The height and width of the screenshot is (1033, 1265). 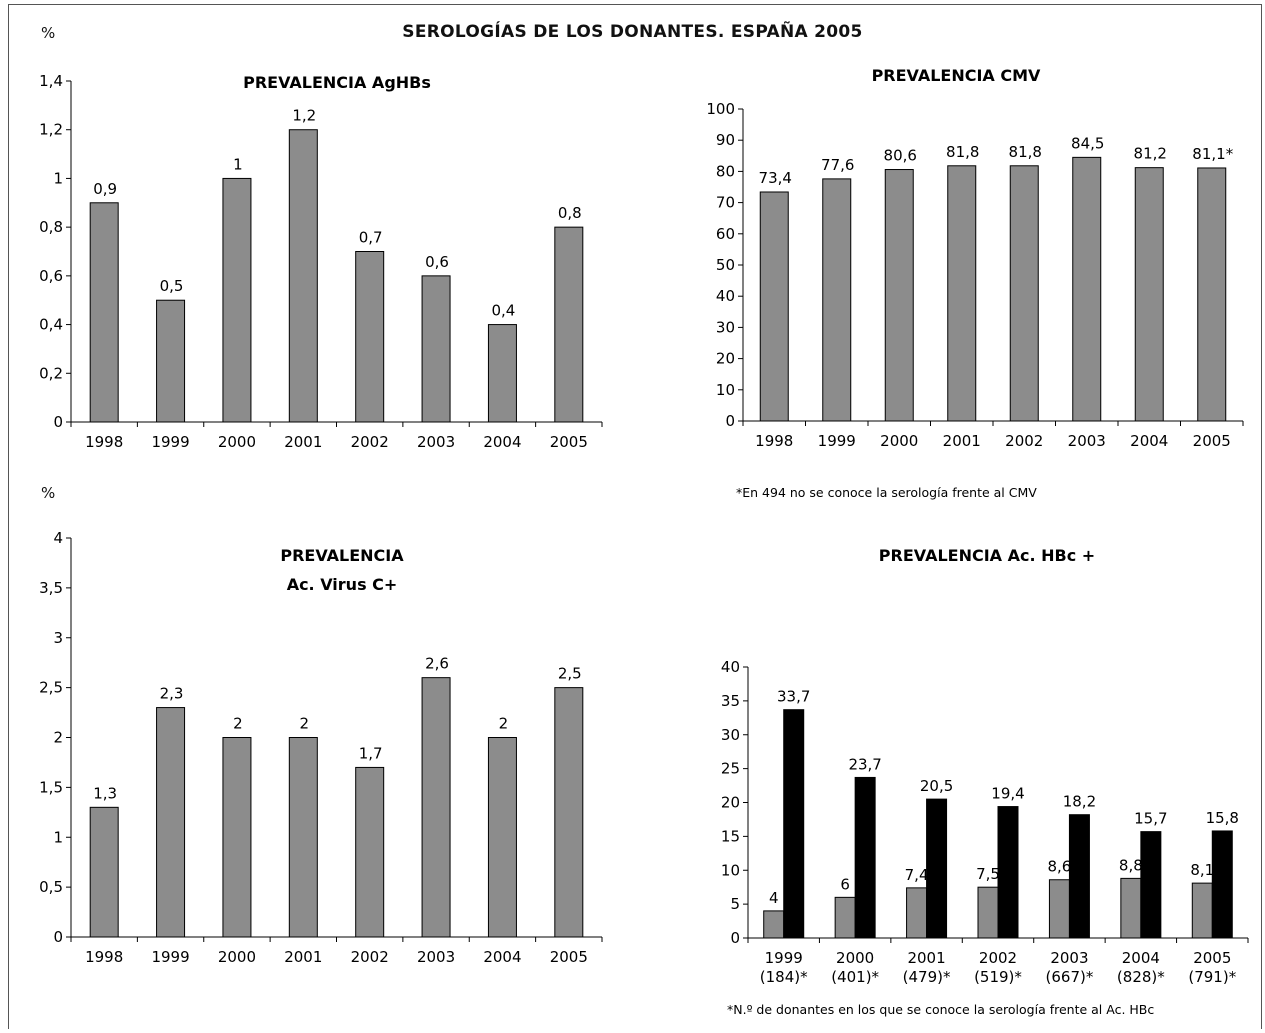 I want to click on y-tick-label: 5, so click(x=735, y=904).